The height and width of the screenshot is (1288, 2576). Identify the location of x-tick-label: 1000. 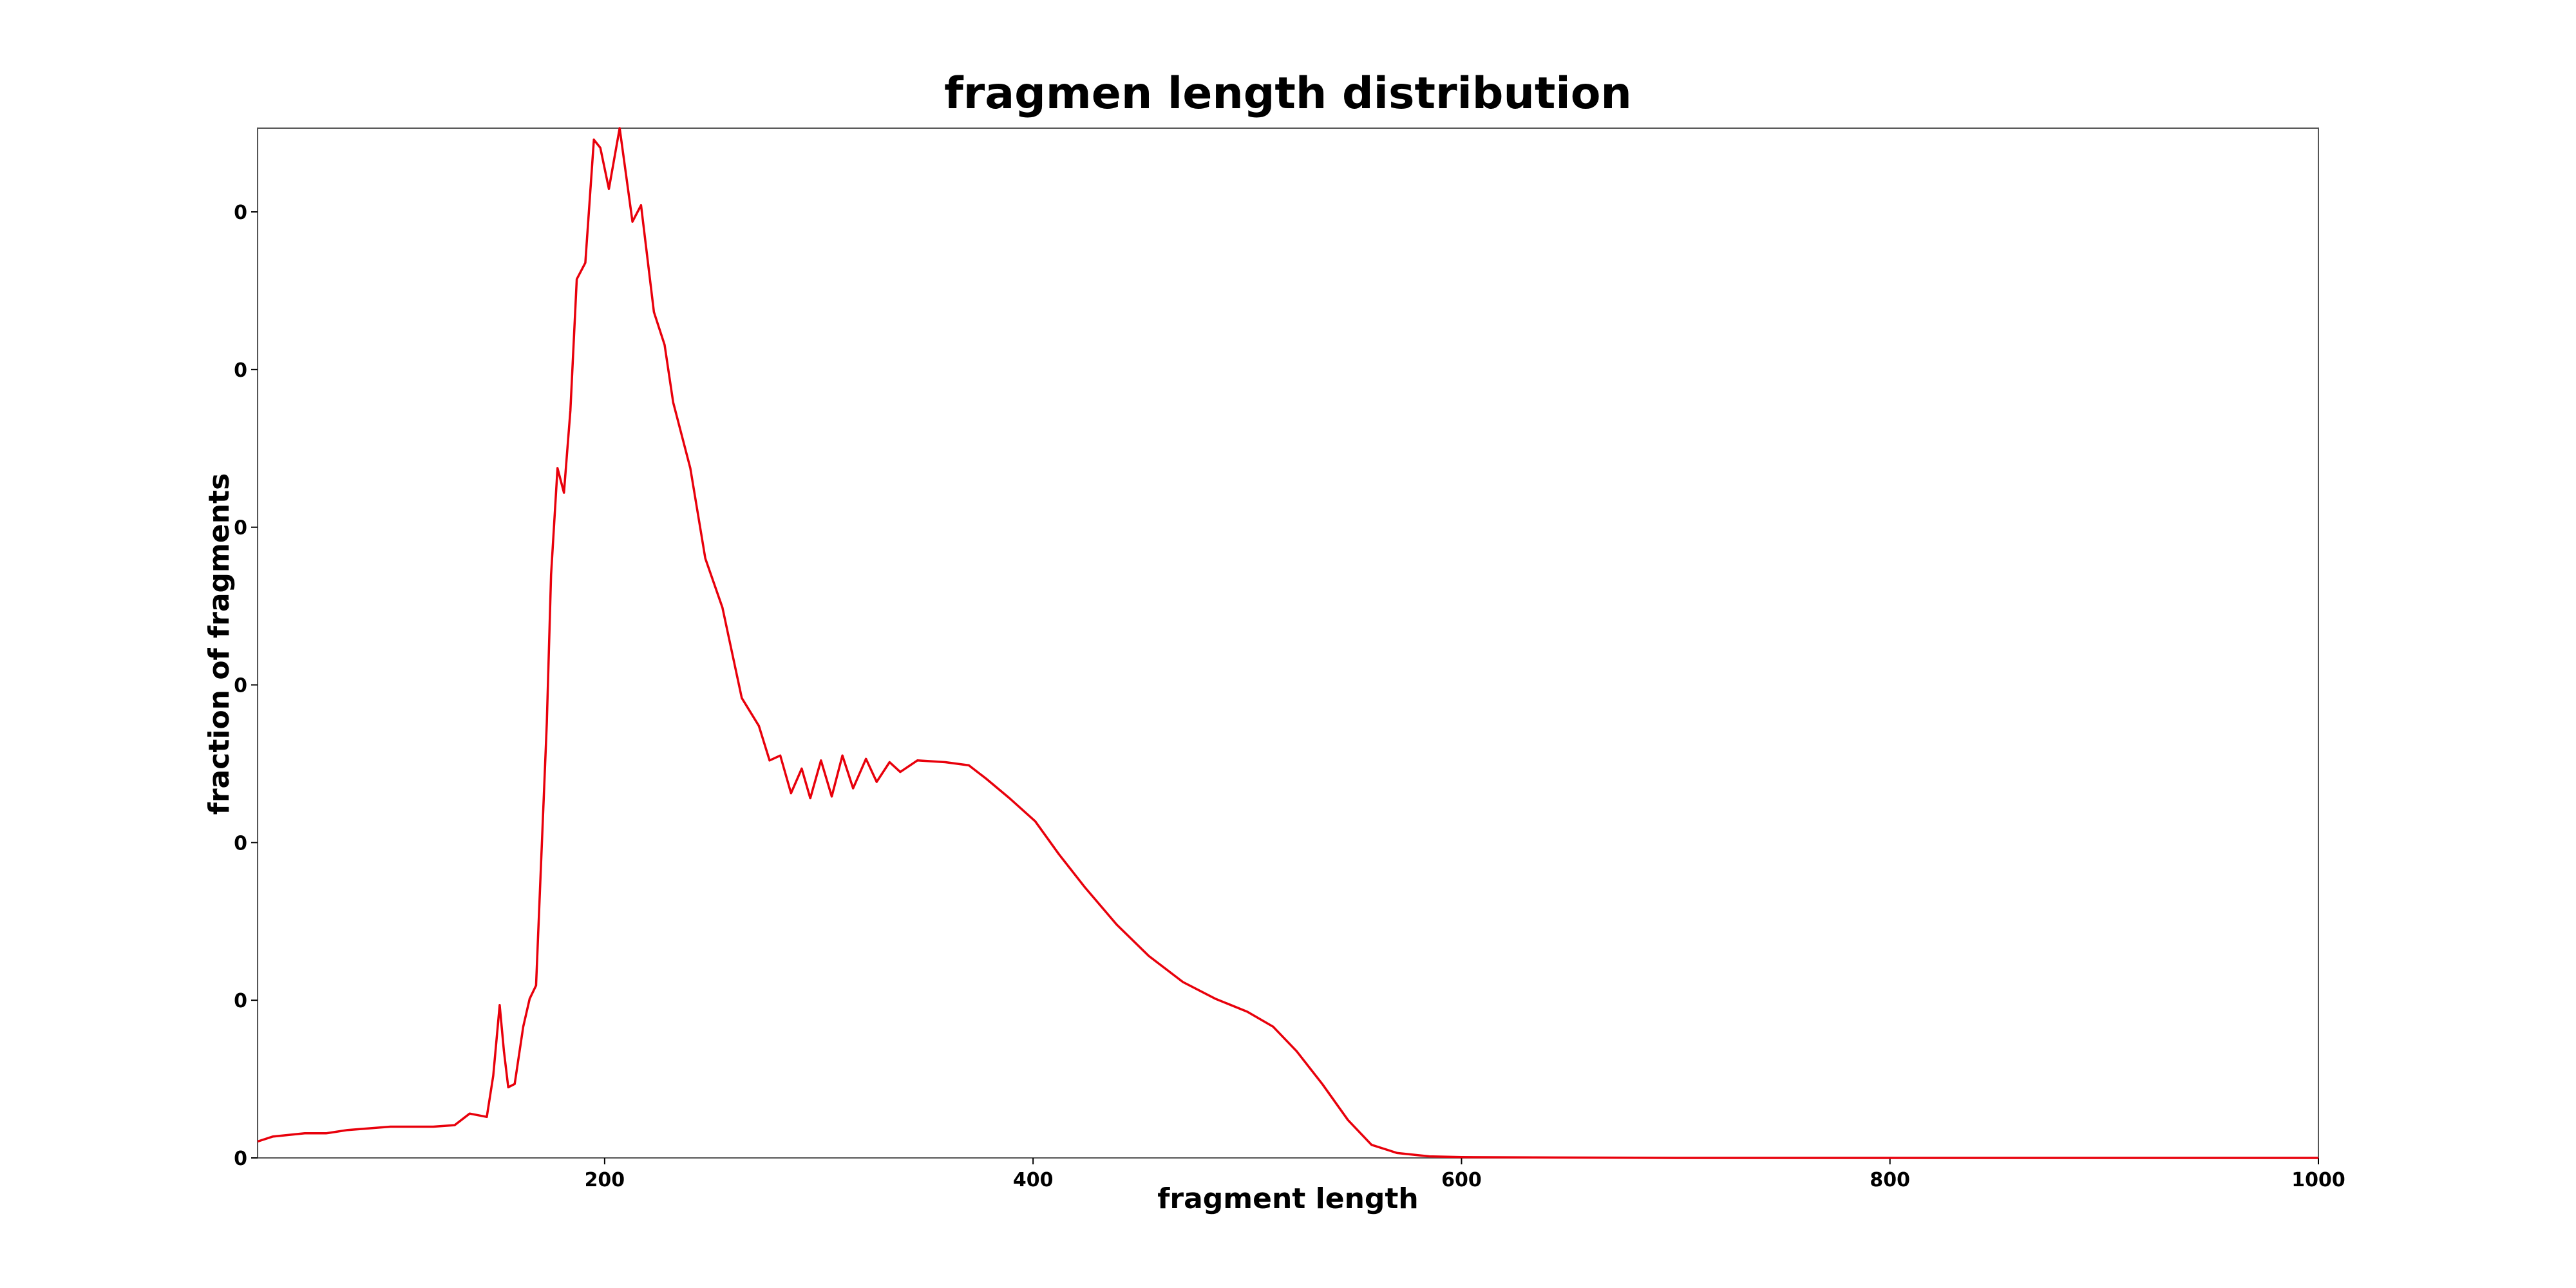
(2318, 1180).